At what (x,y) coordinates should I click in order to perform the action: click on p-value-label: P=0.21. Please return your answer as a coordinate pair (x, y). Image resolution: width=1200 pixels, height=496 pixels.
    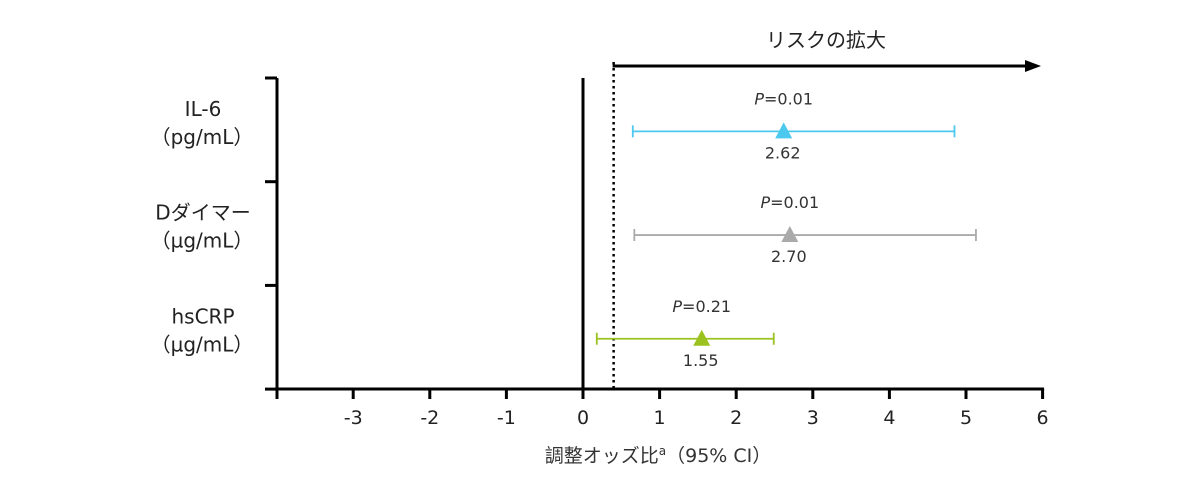
    Looking at the image, I should click on (701, 306).